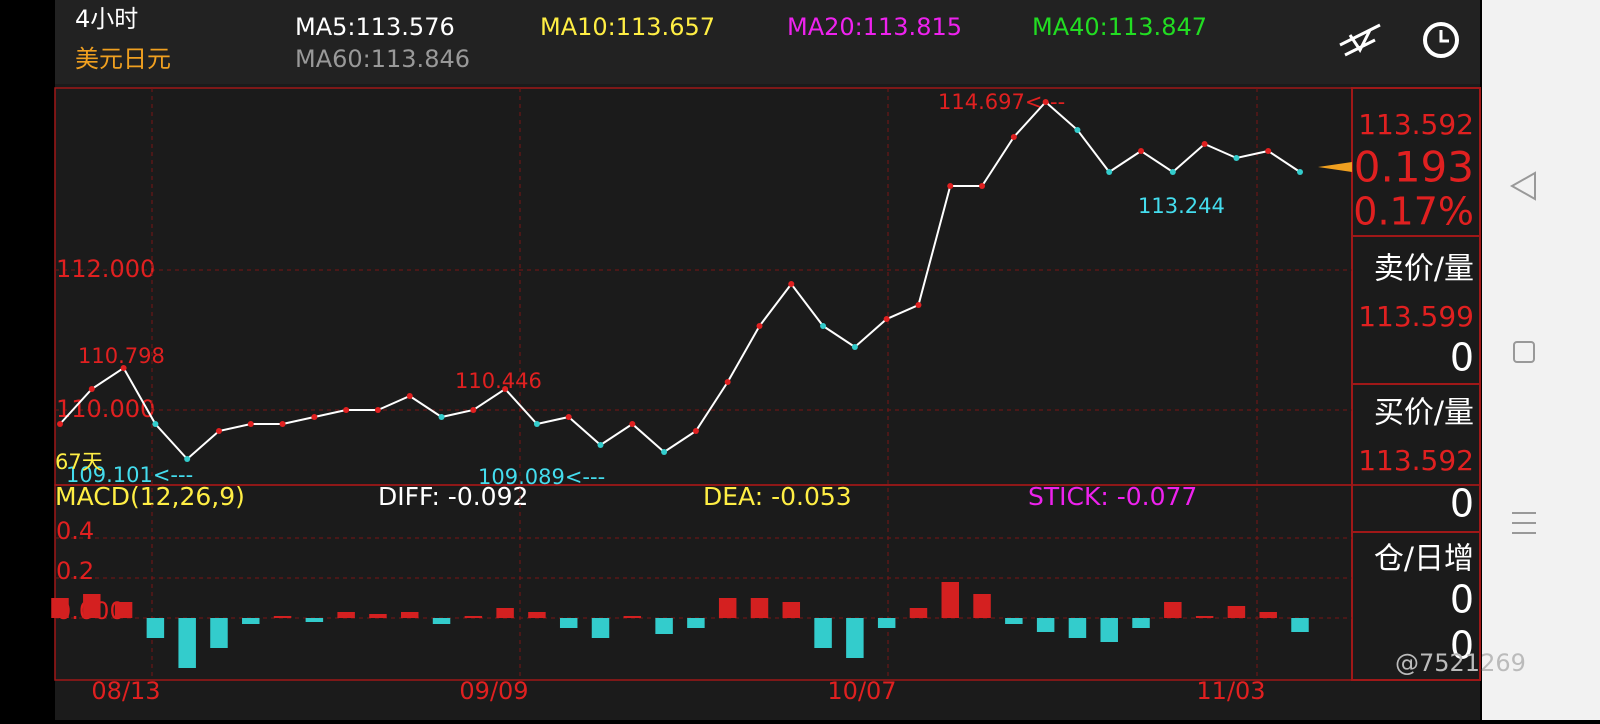 Image resolution: width=1600 pixels, height=724 pixels. Describe the element at coordinates (1416, 460) in the screenshot. I see `bid: 113.592` at that location.